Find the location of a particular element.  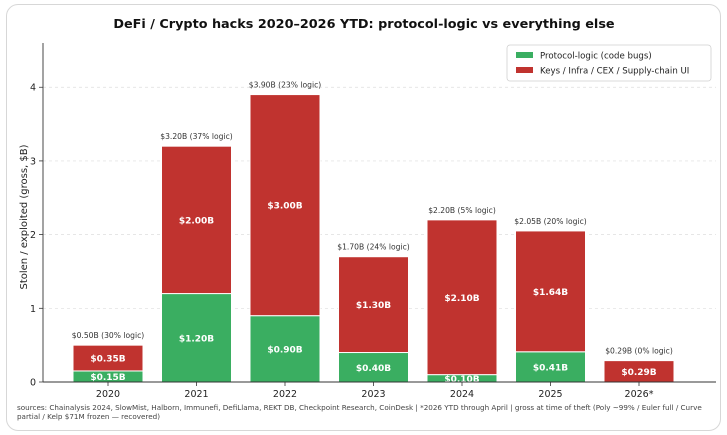

total-label: $1.70B (24% logic) is located at coordinates (373, 247).